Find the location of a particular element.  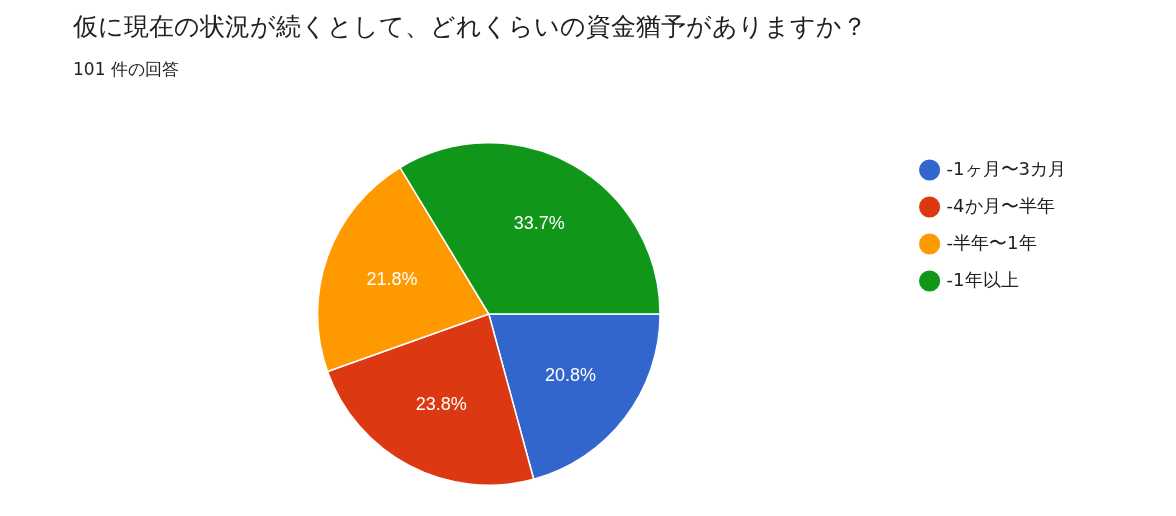

legend-label: -4か月〜半年 is located at coordinates (1000, 205).